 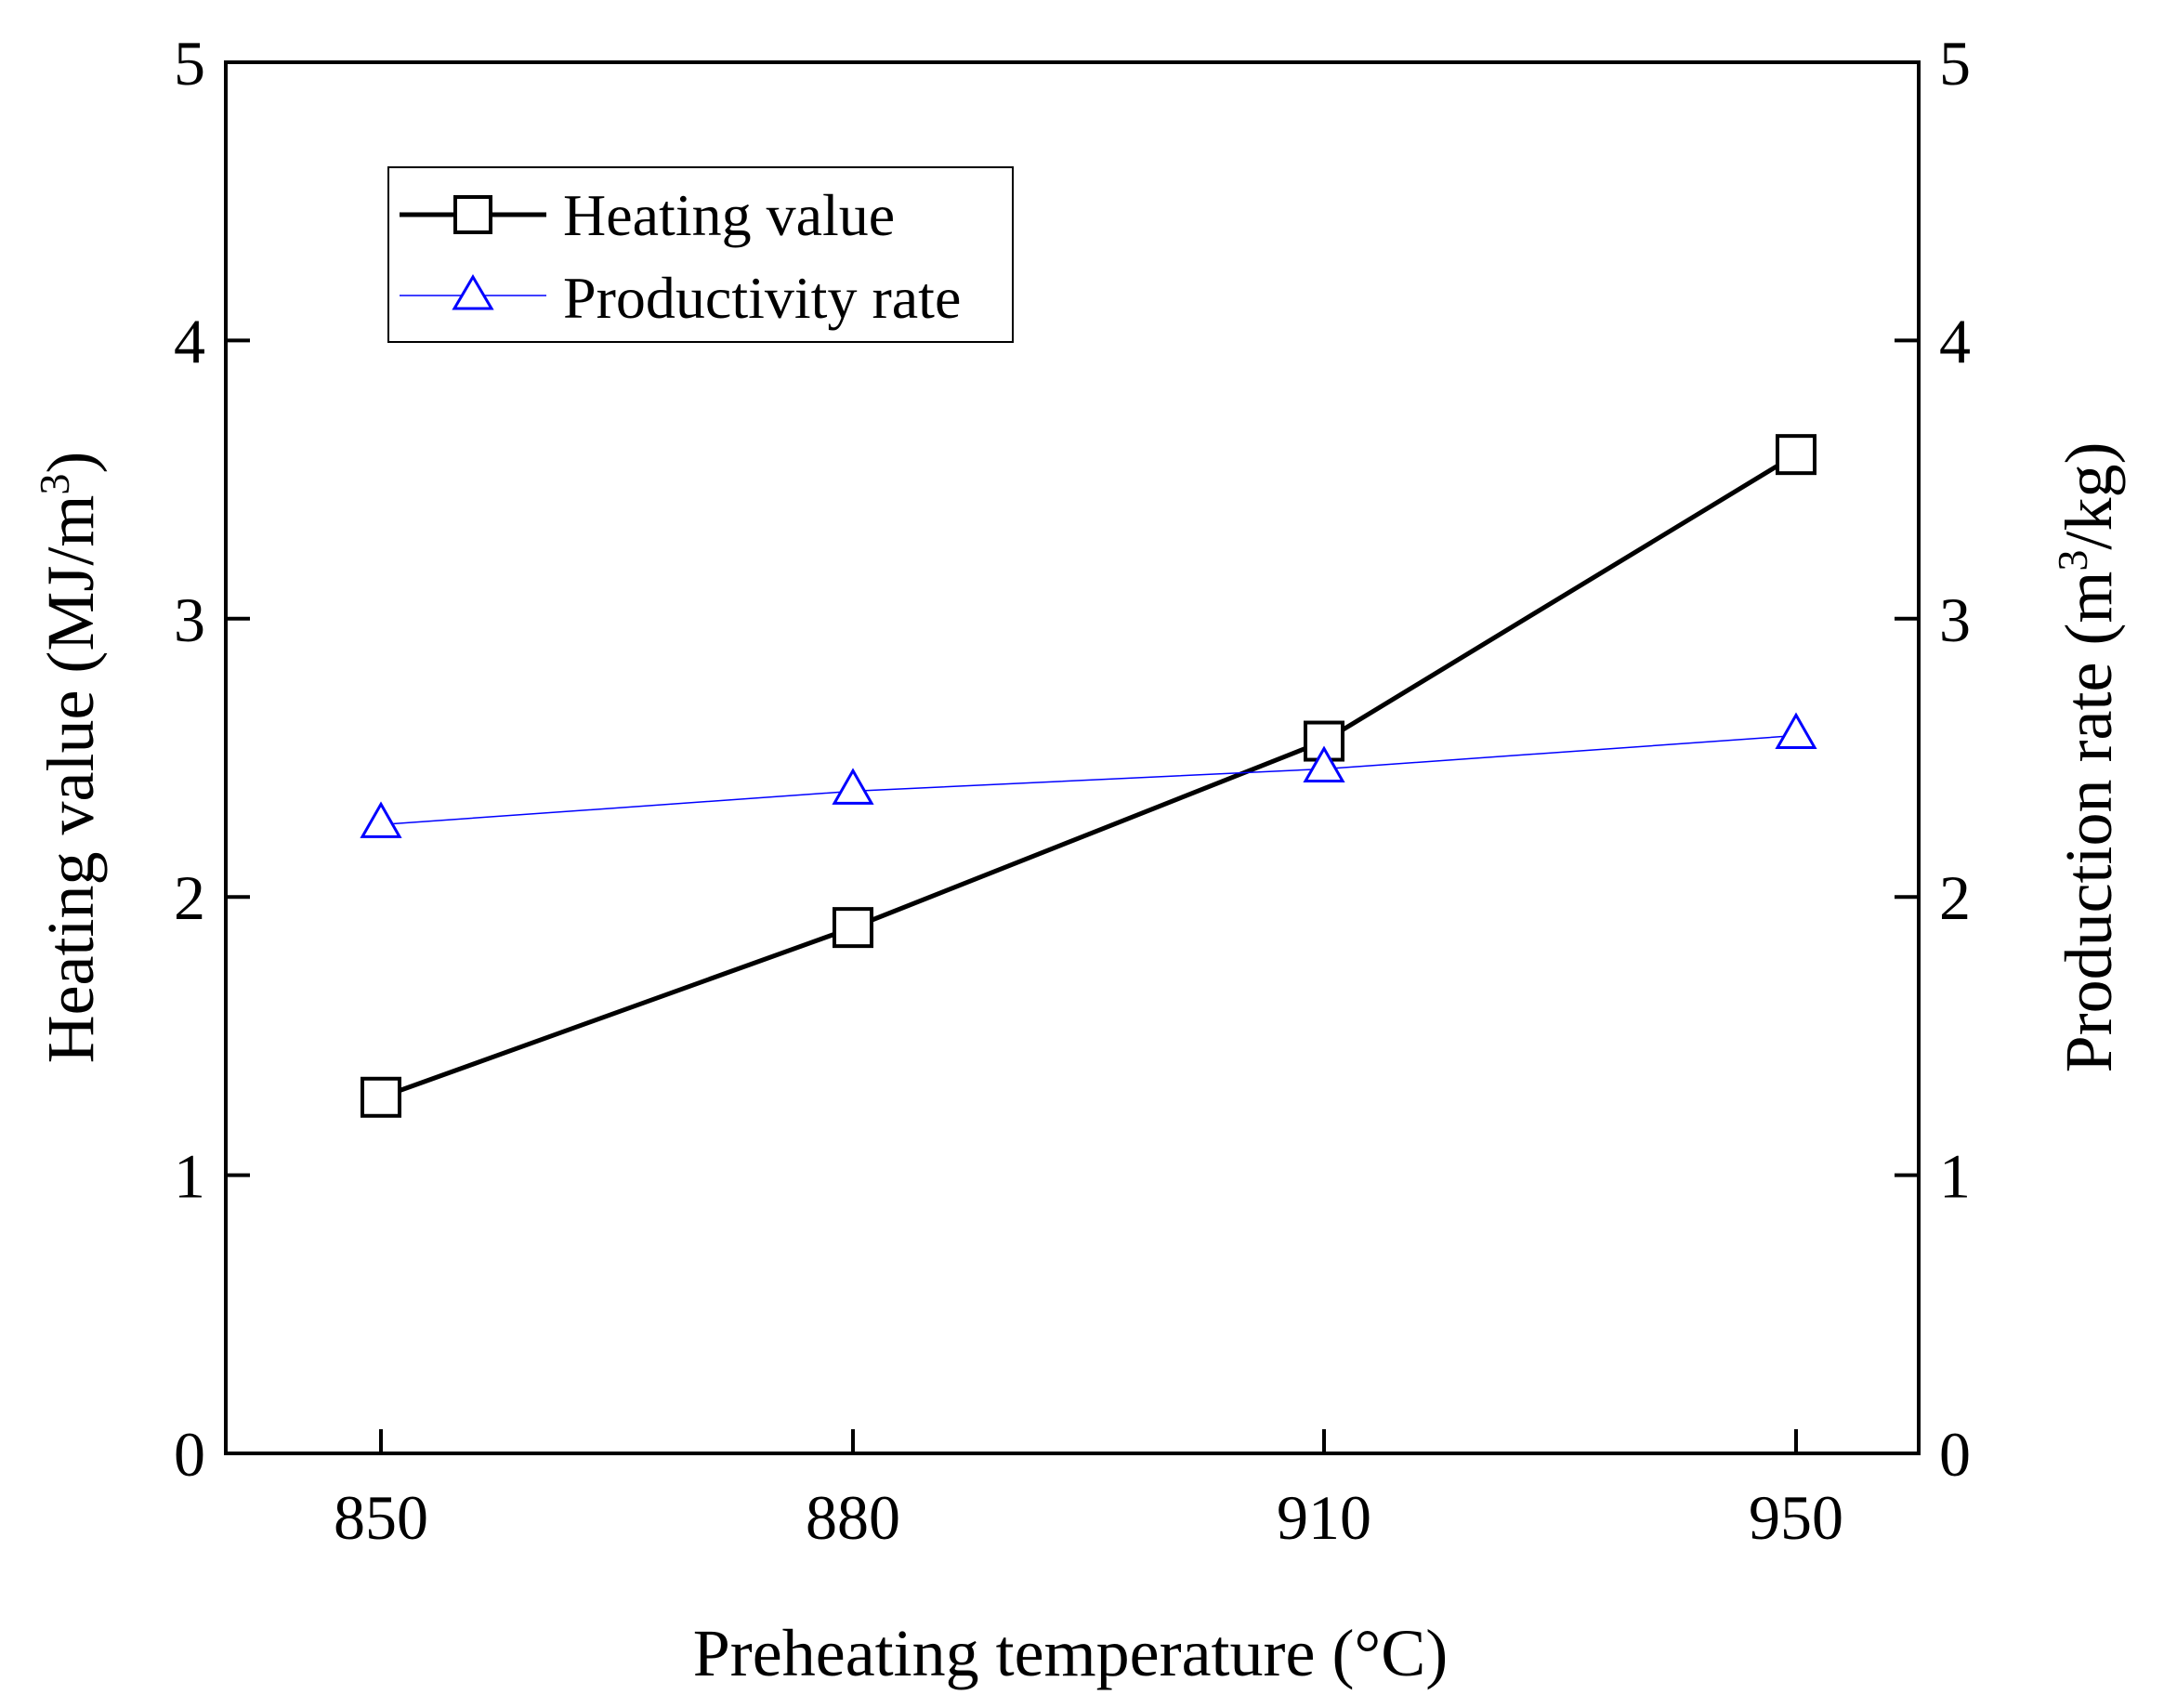 What do you see at coordinates (189, 341) in the screenshot?
I see `y-left-tick-label: 4` at bounding box center [189, 341].